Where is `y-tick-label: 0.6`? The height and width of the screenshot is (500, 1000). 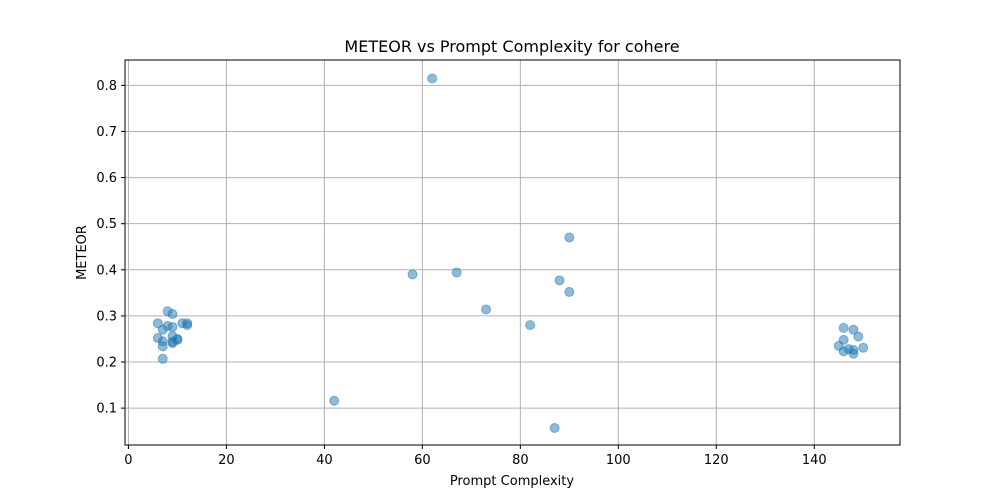 y-tick-label: 0.6 is located at coordinates (106, 178).